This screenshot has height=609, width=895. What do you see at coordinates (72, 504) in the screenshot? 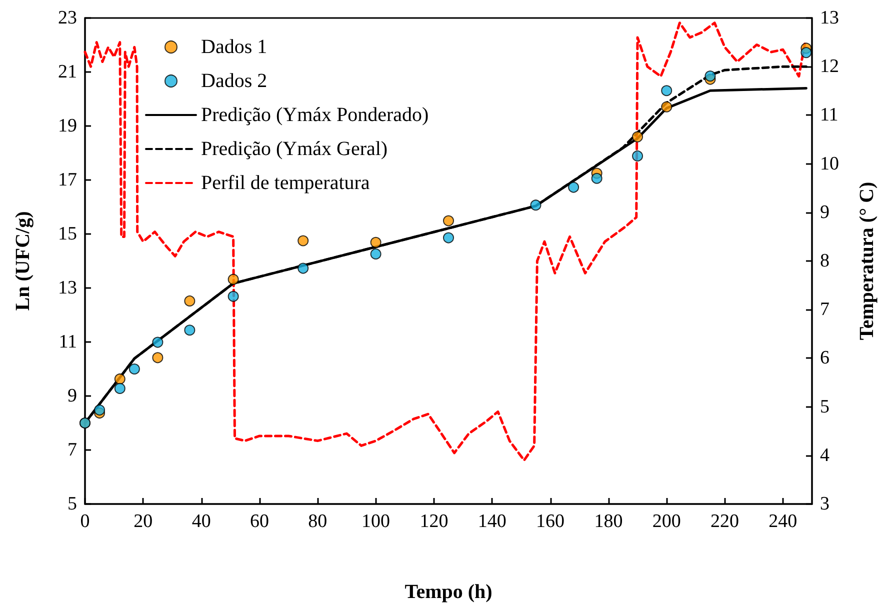
I see `y-tick-label: 5` at bounding box center [72, 504].